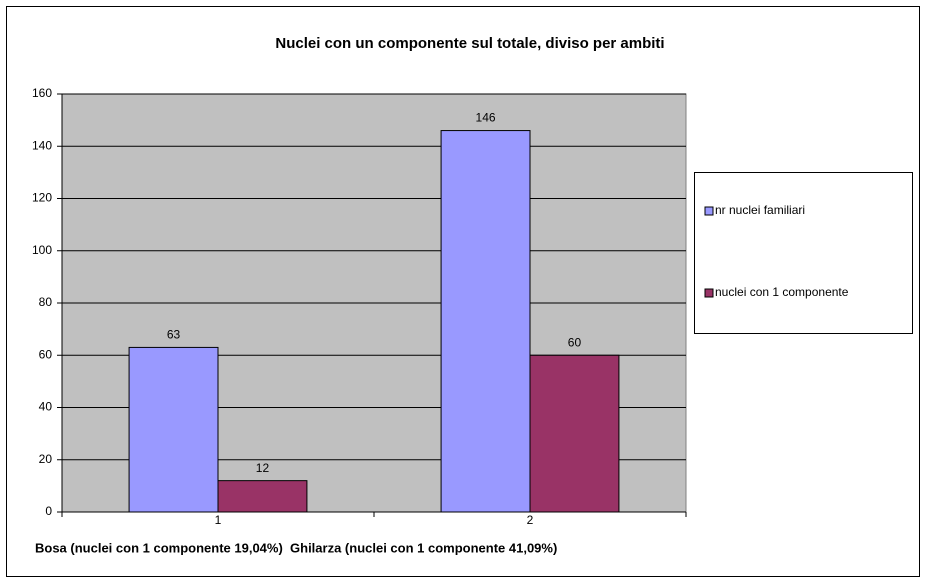 This screenshot has width=926, height=583. I want to click on x-tick-label: 2, so click(530, 520).